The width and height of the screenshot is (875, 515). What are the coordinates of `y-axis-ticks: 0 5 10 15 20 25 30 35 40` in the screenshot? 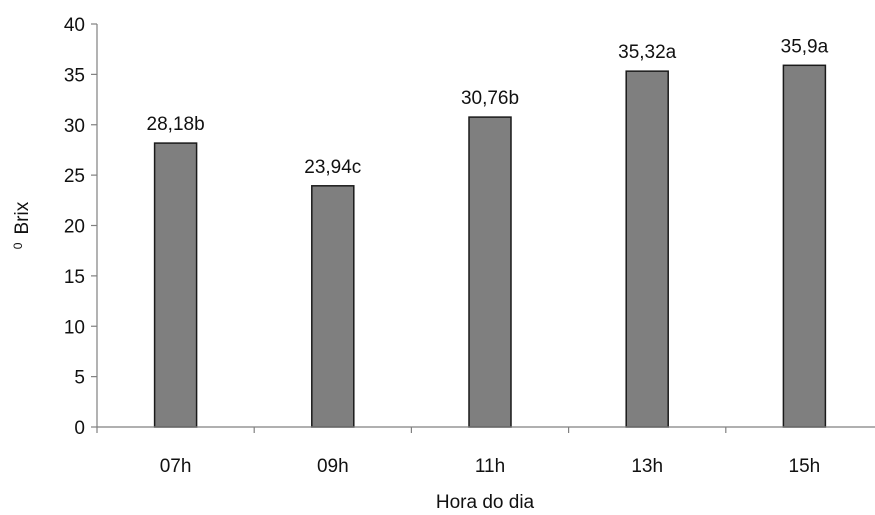 It's located at (80, 227).